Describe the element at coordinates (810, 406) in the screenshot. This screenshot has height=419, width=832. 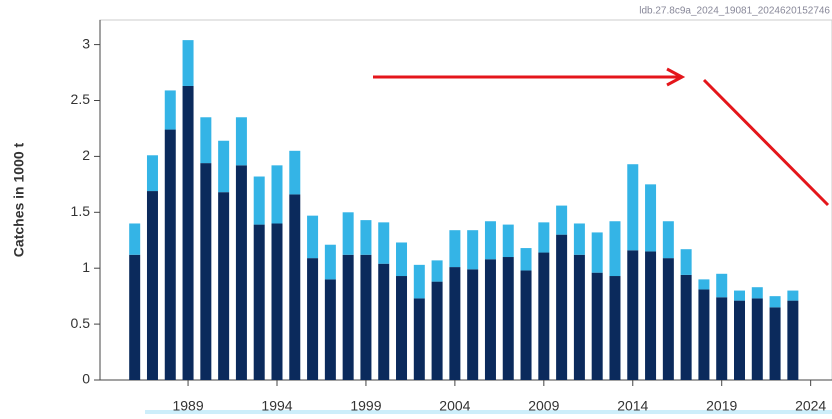
I see `x-tick-label: 2024` at that location.